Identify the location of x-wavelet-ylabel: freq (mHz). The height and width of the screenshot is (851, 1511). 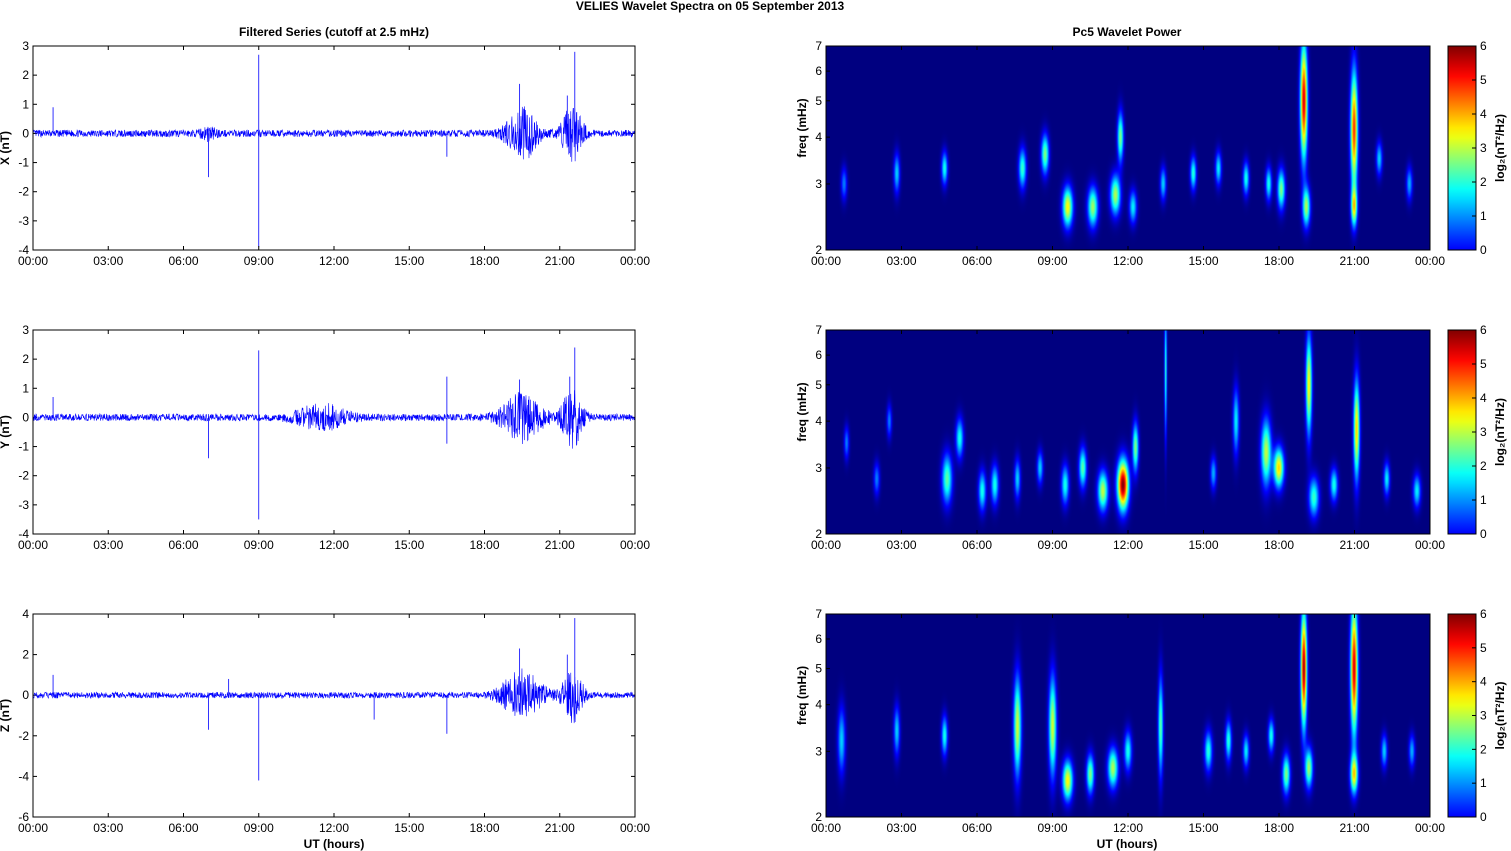
(802, 127).